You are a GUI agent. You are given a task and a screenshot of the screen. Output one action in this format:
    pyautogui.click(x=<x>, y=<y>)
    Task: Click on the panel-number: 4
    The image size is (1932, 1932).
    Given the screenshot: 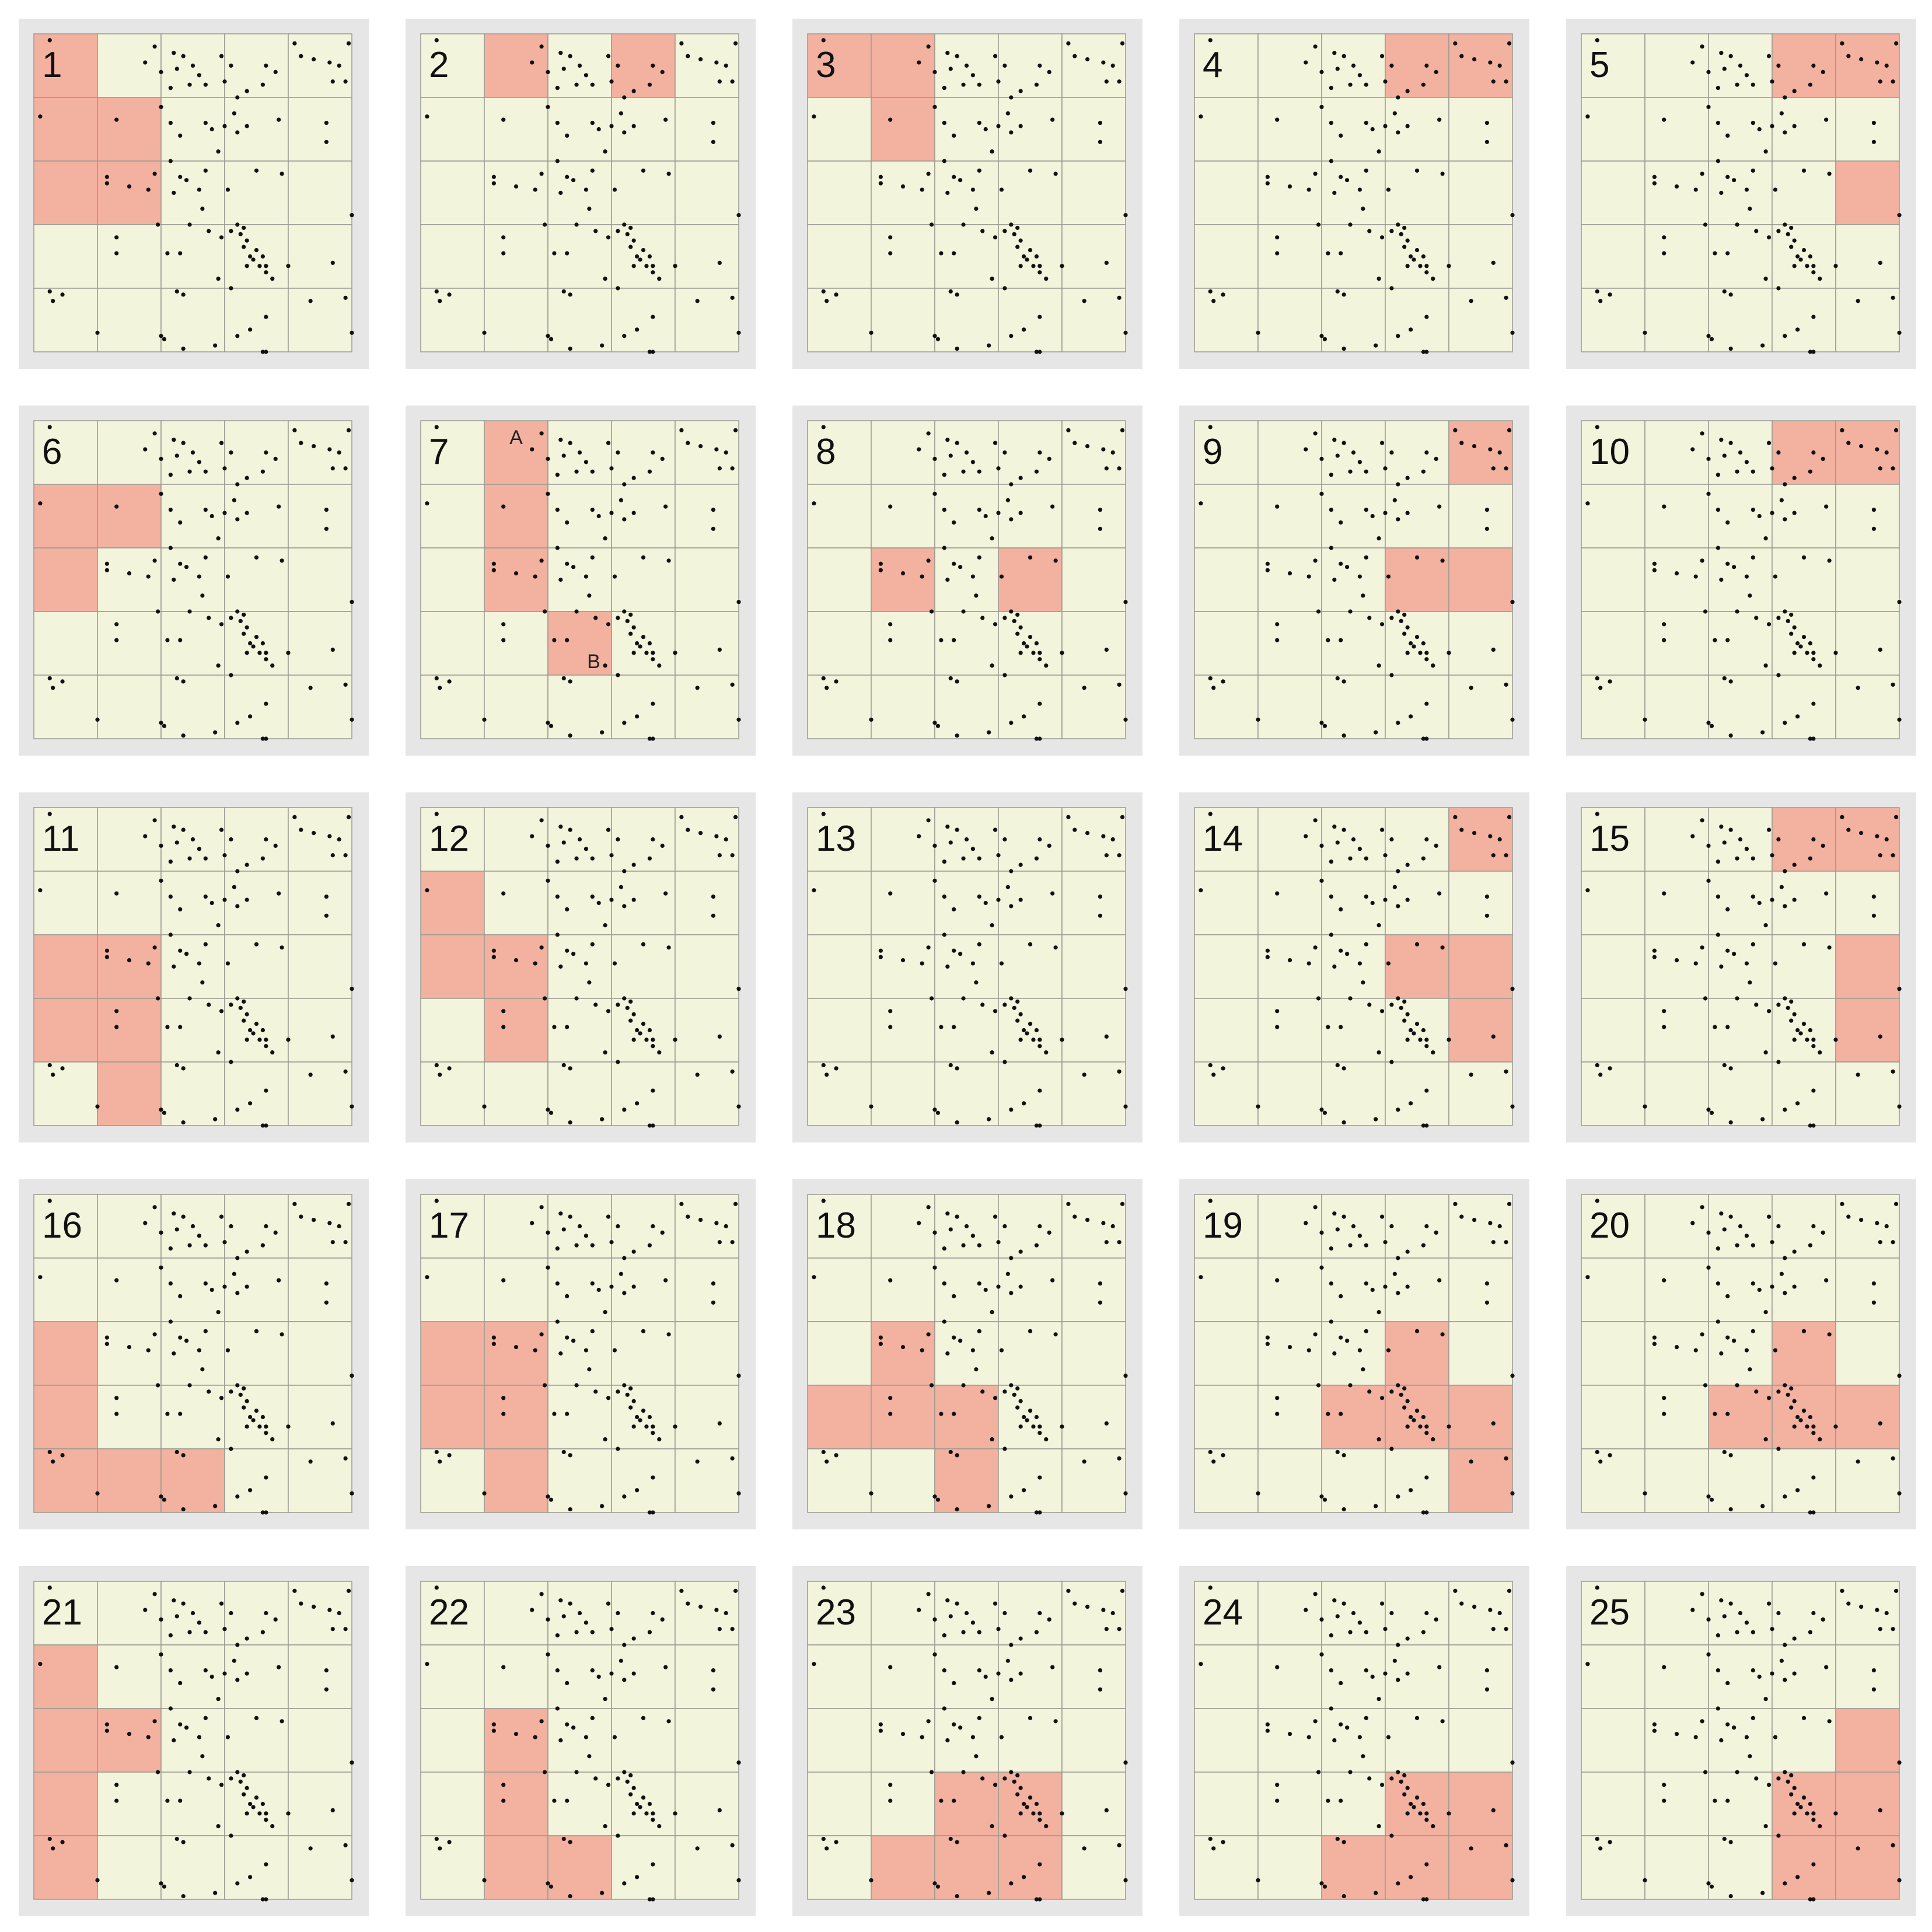 What is the action you would take?
    pyautogui.click(x=1212, y=65)
    